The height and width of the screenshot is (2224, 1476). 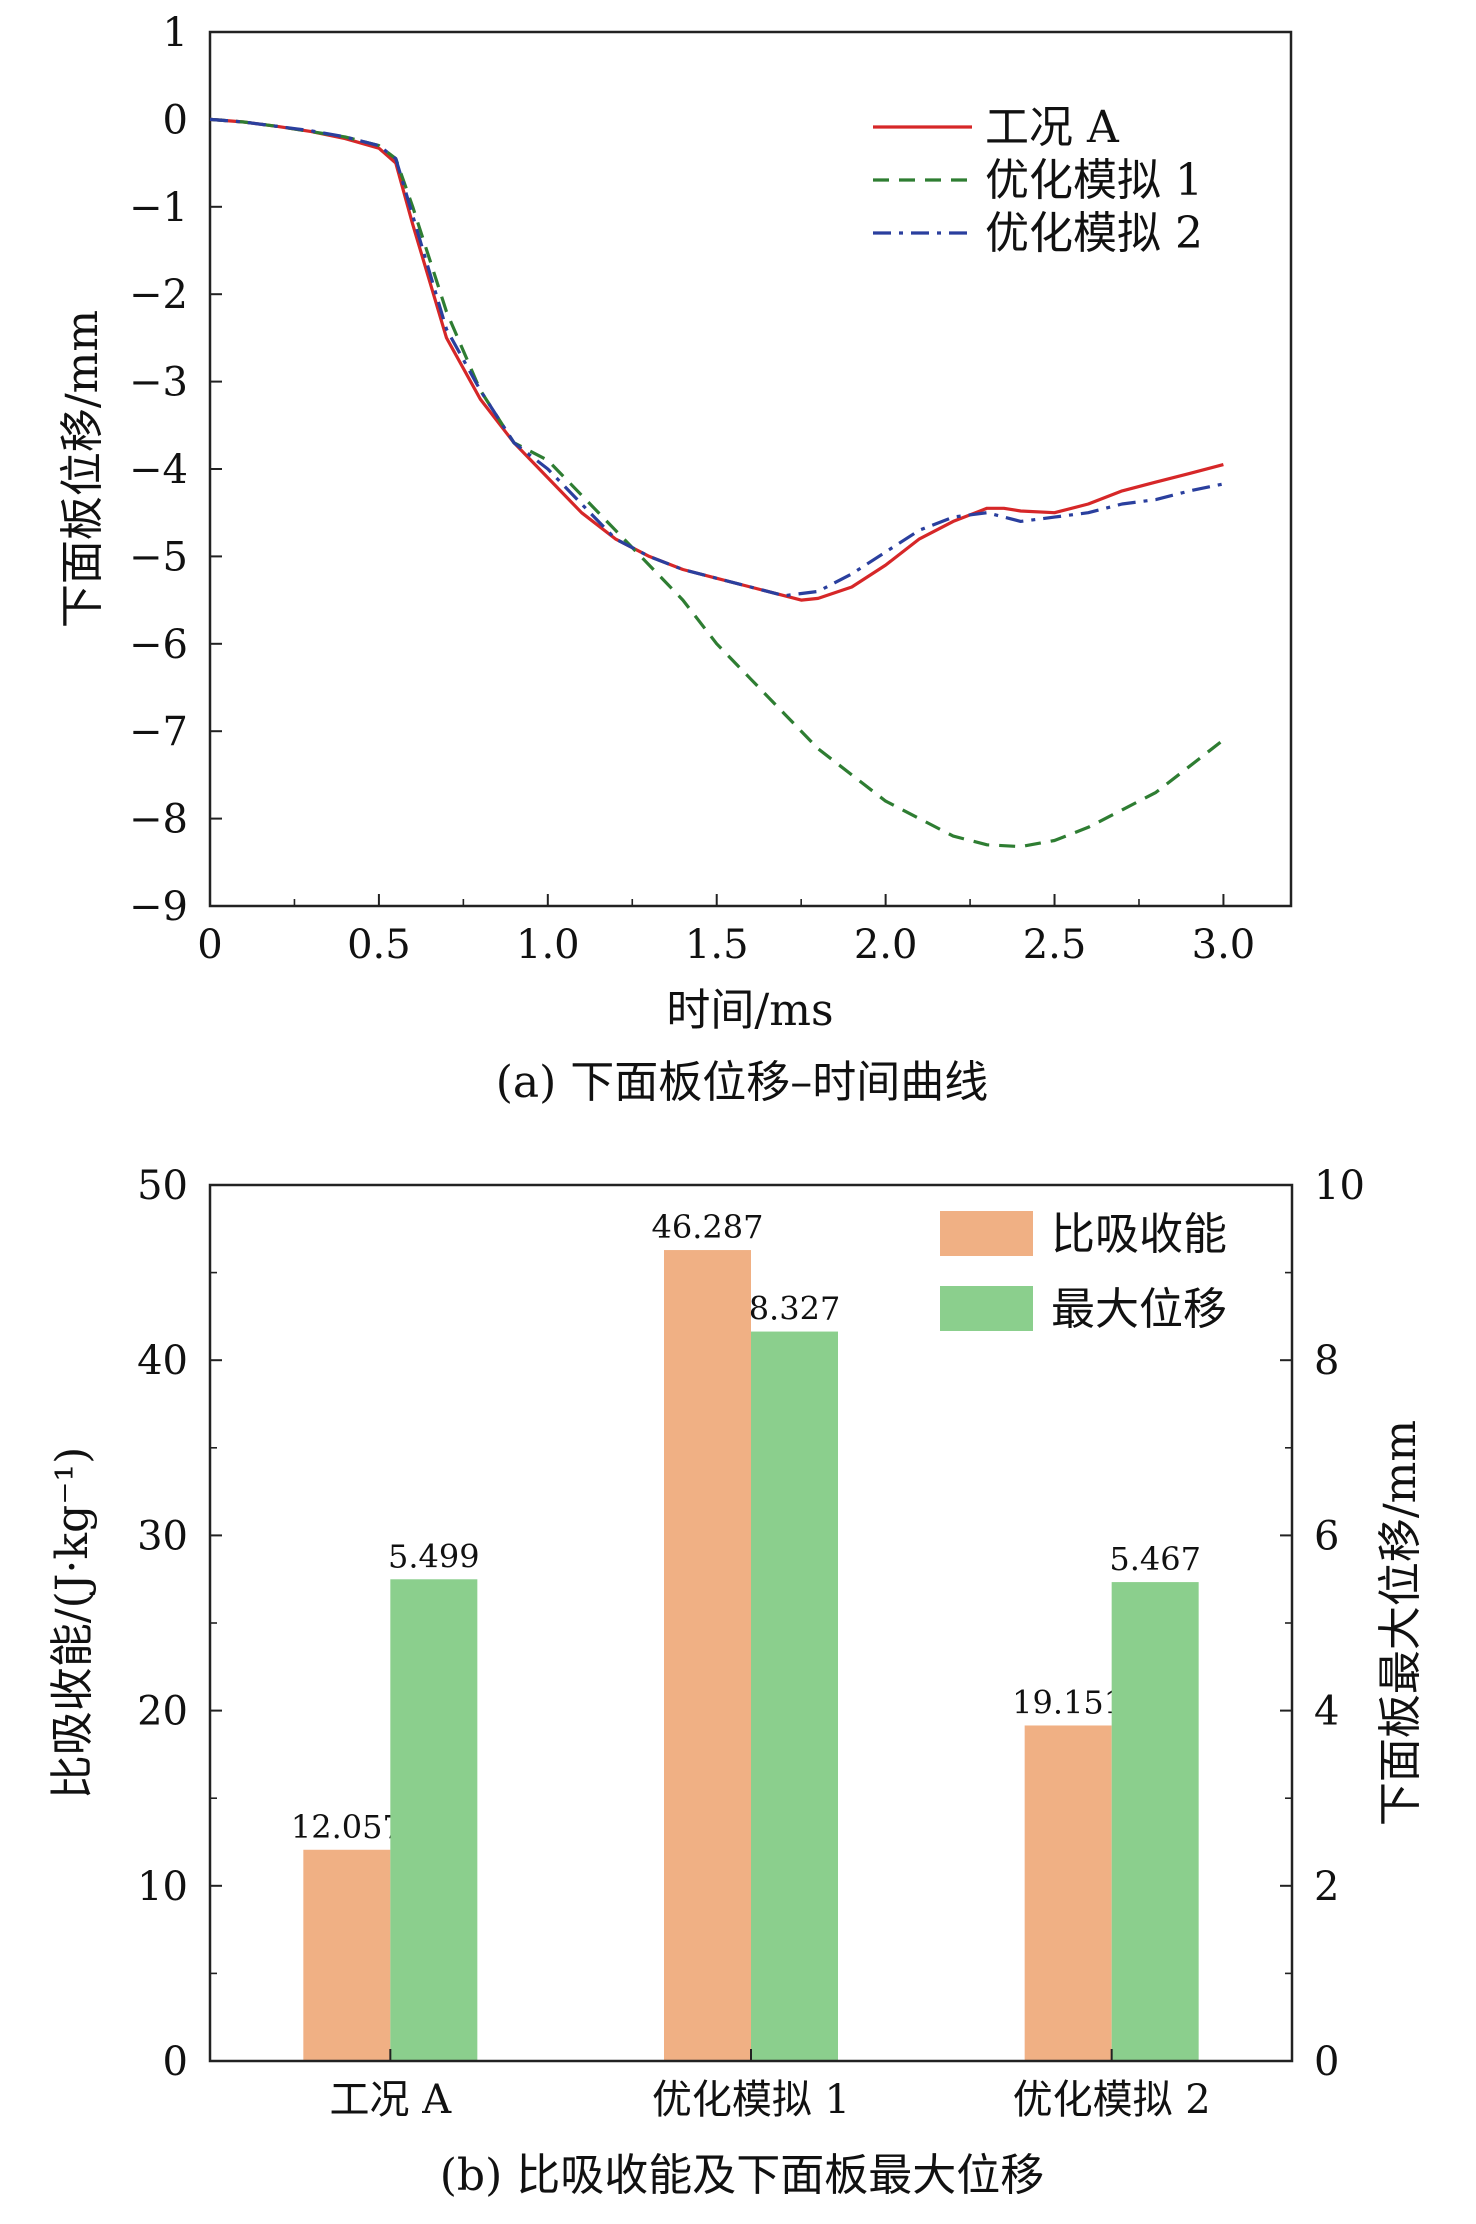 What do you see at coordinates (886, 945) in the screenshot?
I see `x-tick-label-a: 2.0` at bounding box center [886, 945].